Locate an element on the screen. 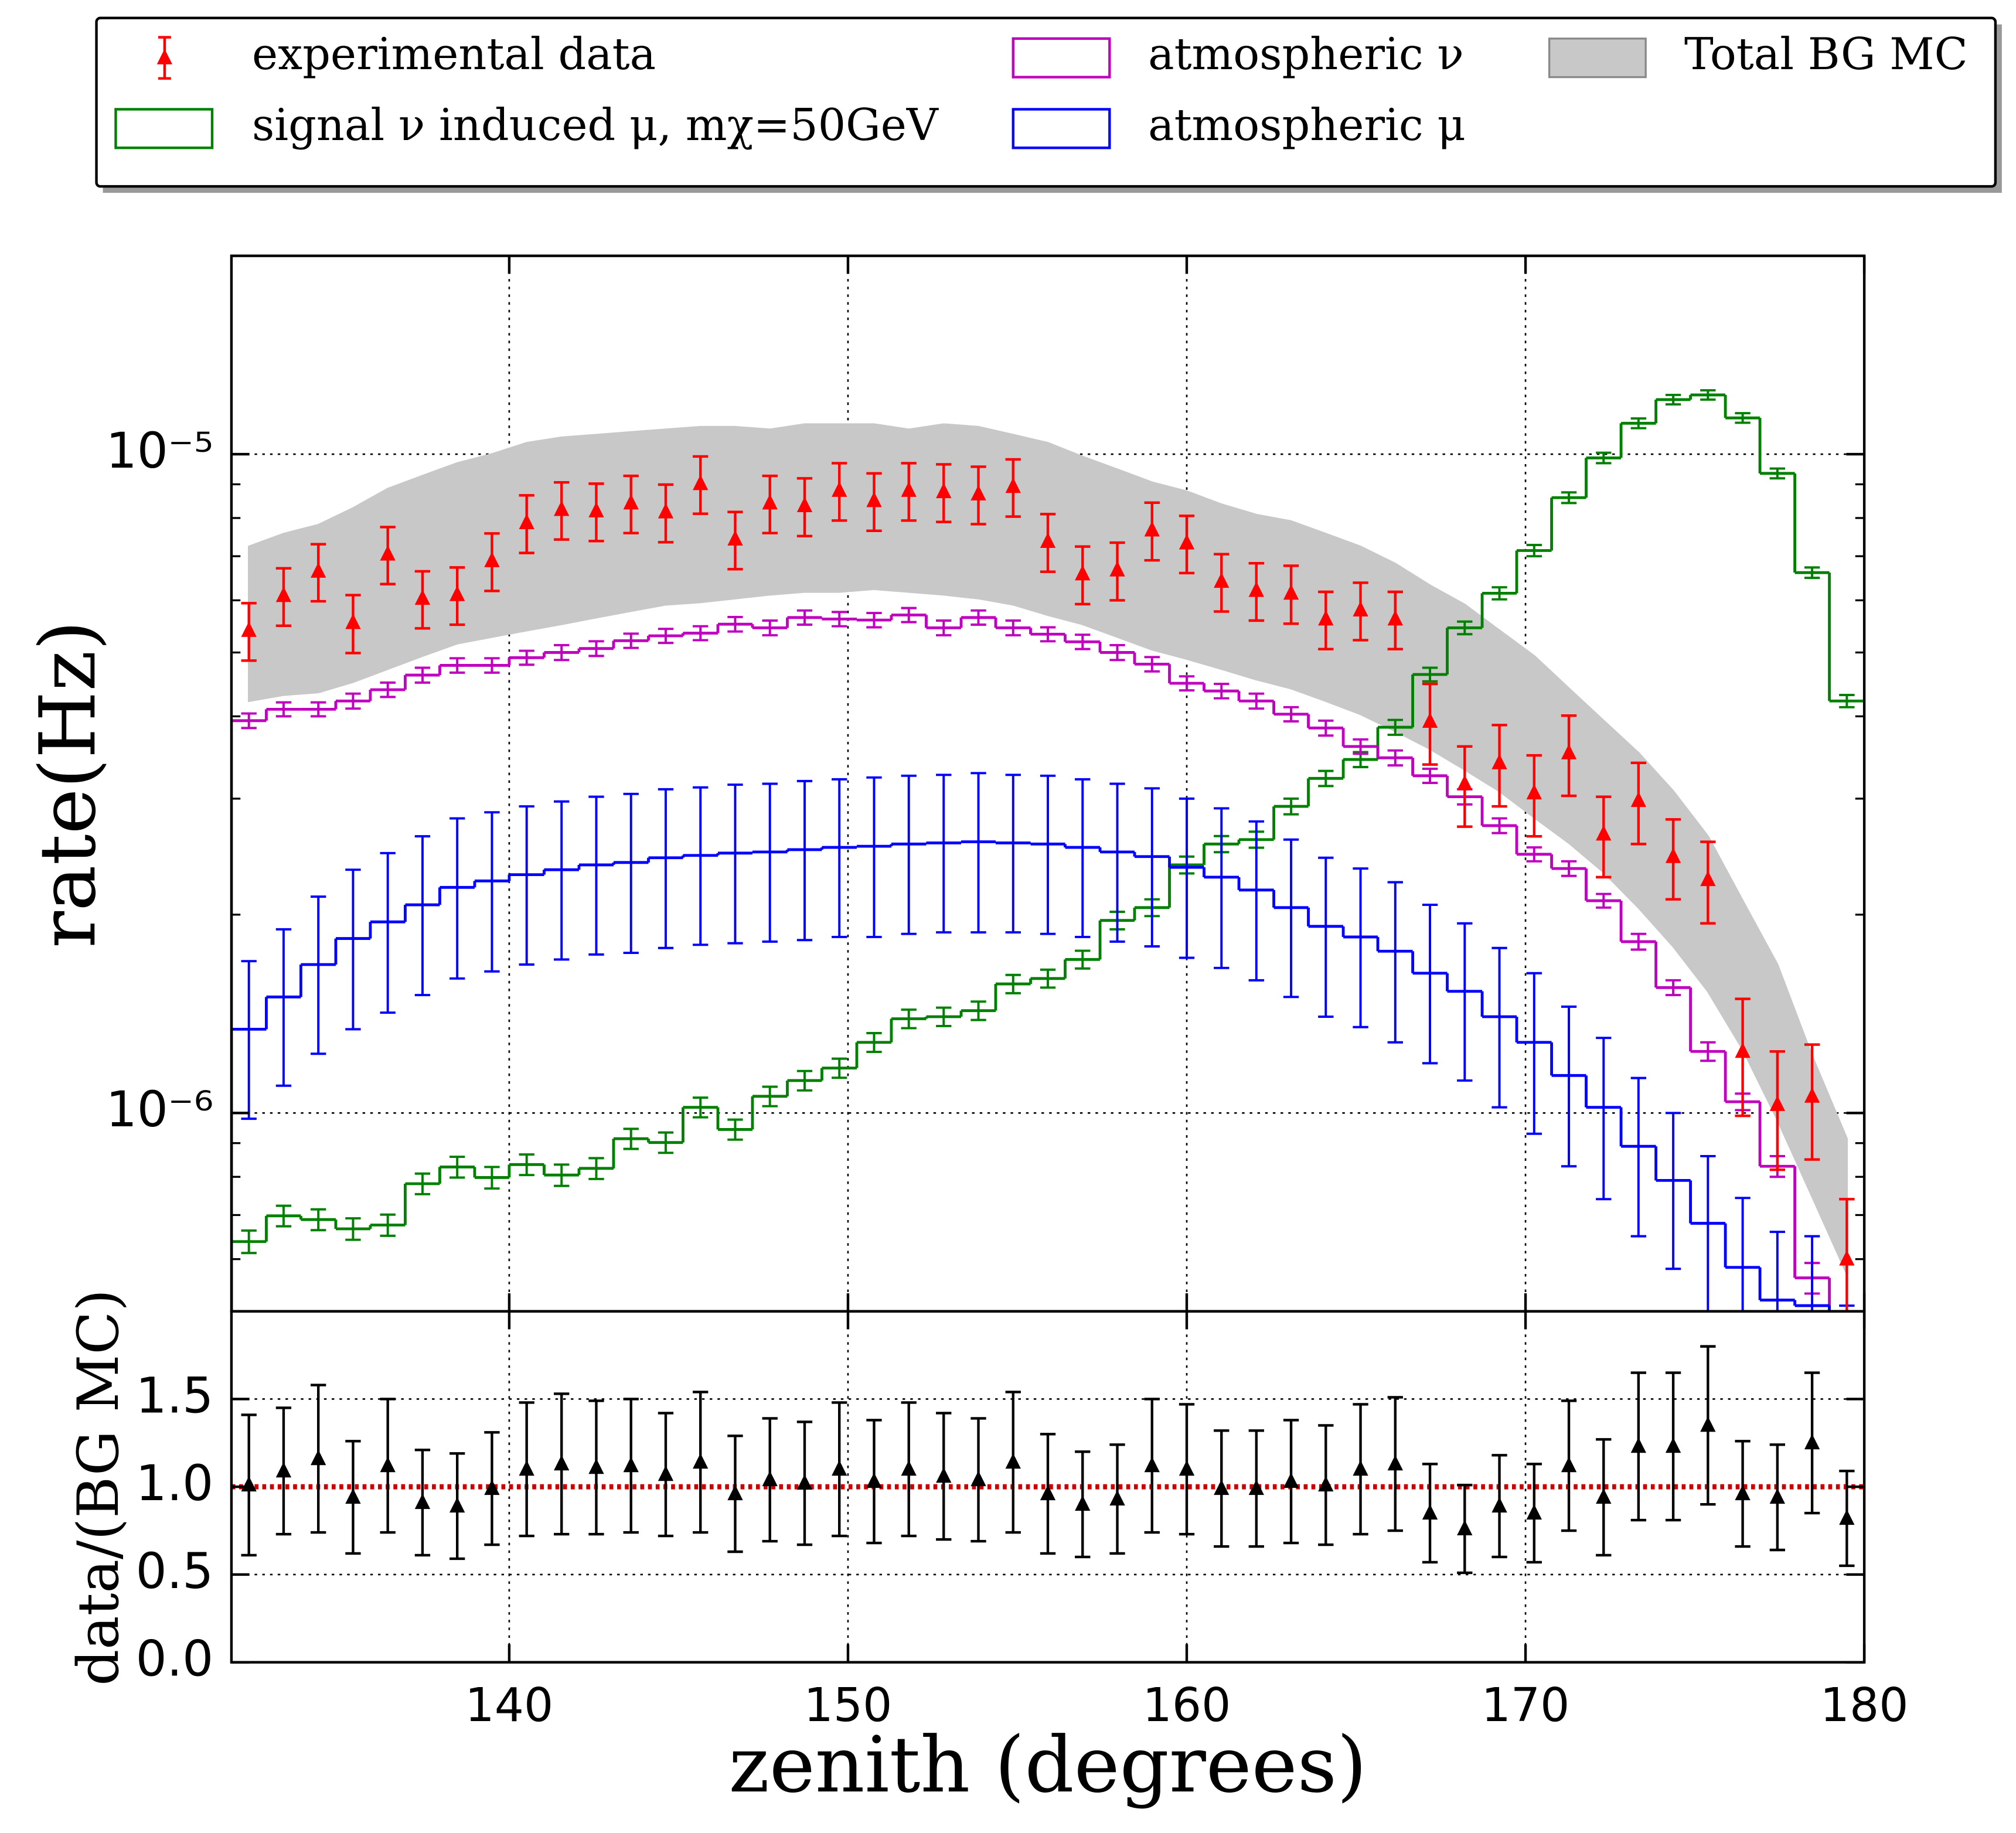 Image resolution: width=2016 pixels, height=1833 pixels. legend-box is located at coordinates (1046, 102).